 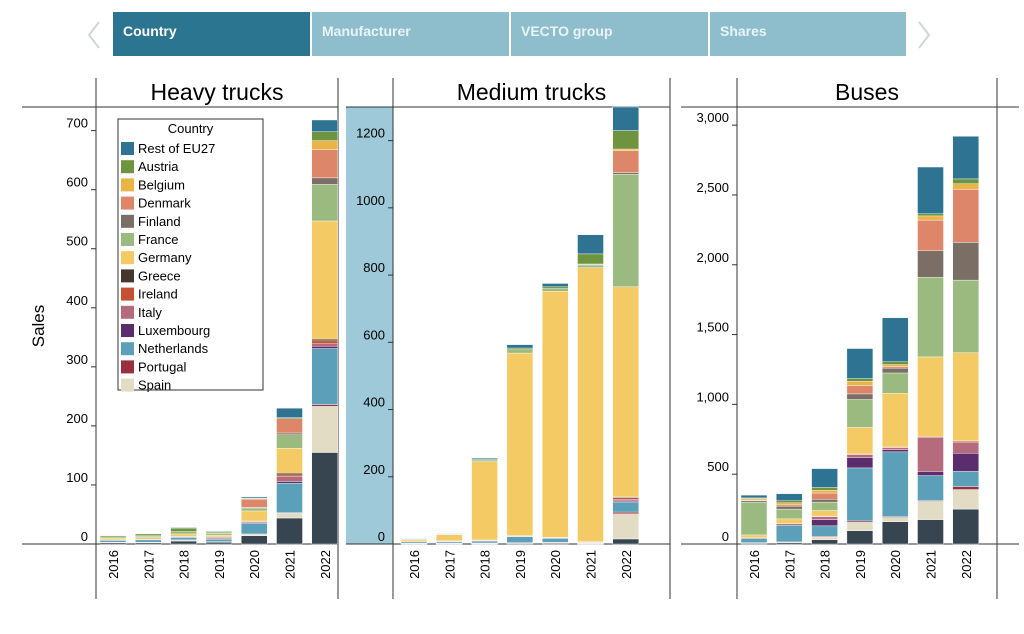 I want to click on x-tick-label: 2021, so click(x=591, y=564).